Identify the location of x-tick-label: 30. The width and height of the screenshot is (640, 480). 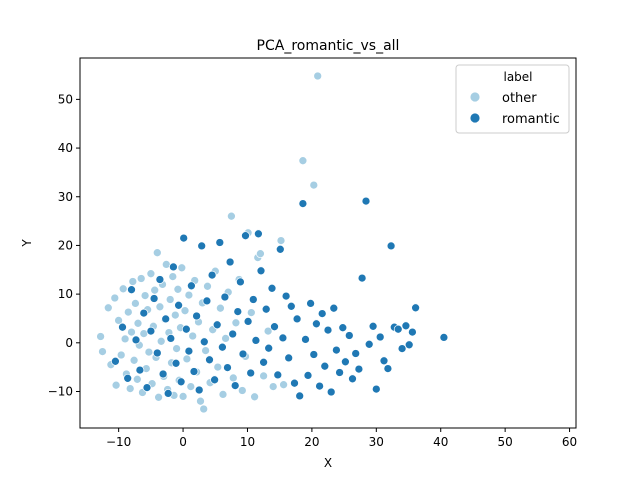
(376, 442).